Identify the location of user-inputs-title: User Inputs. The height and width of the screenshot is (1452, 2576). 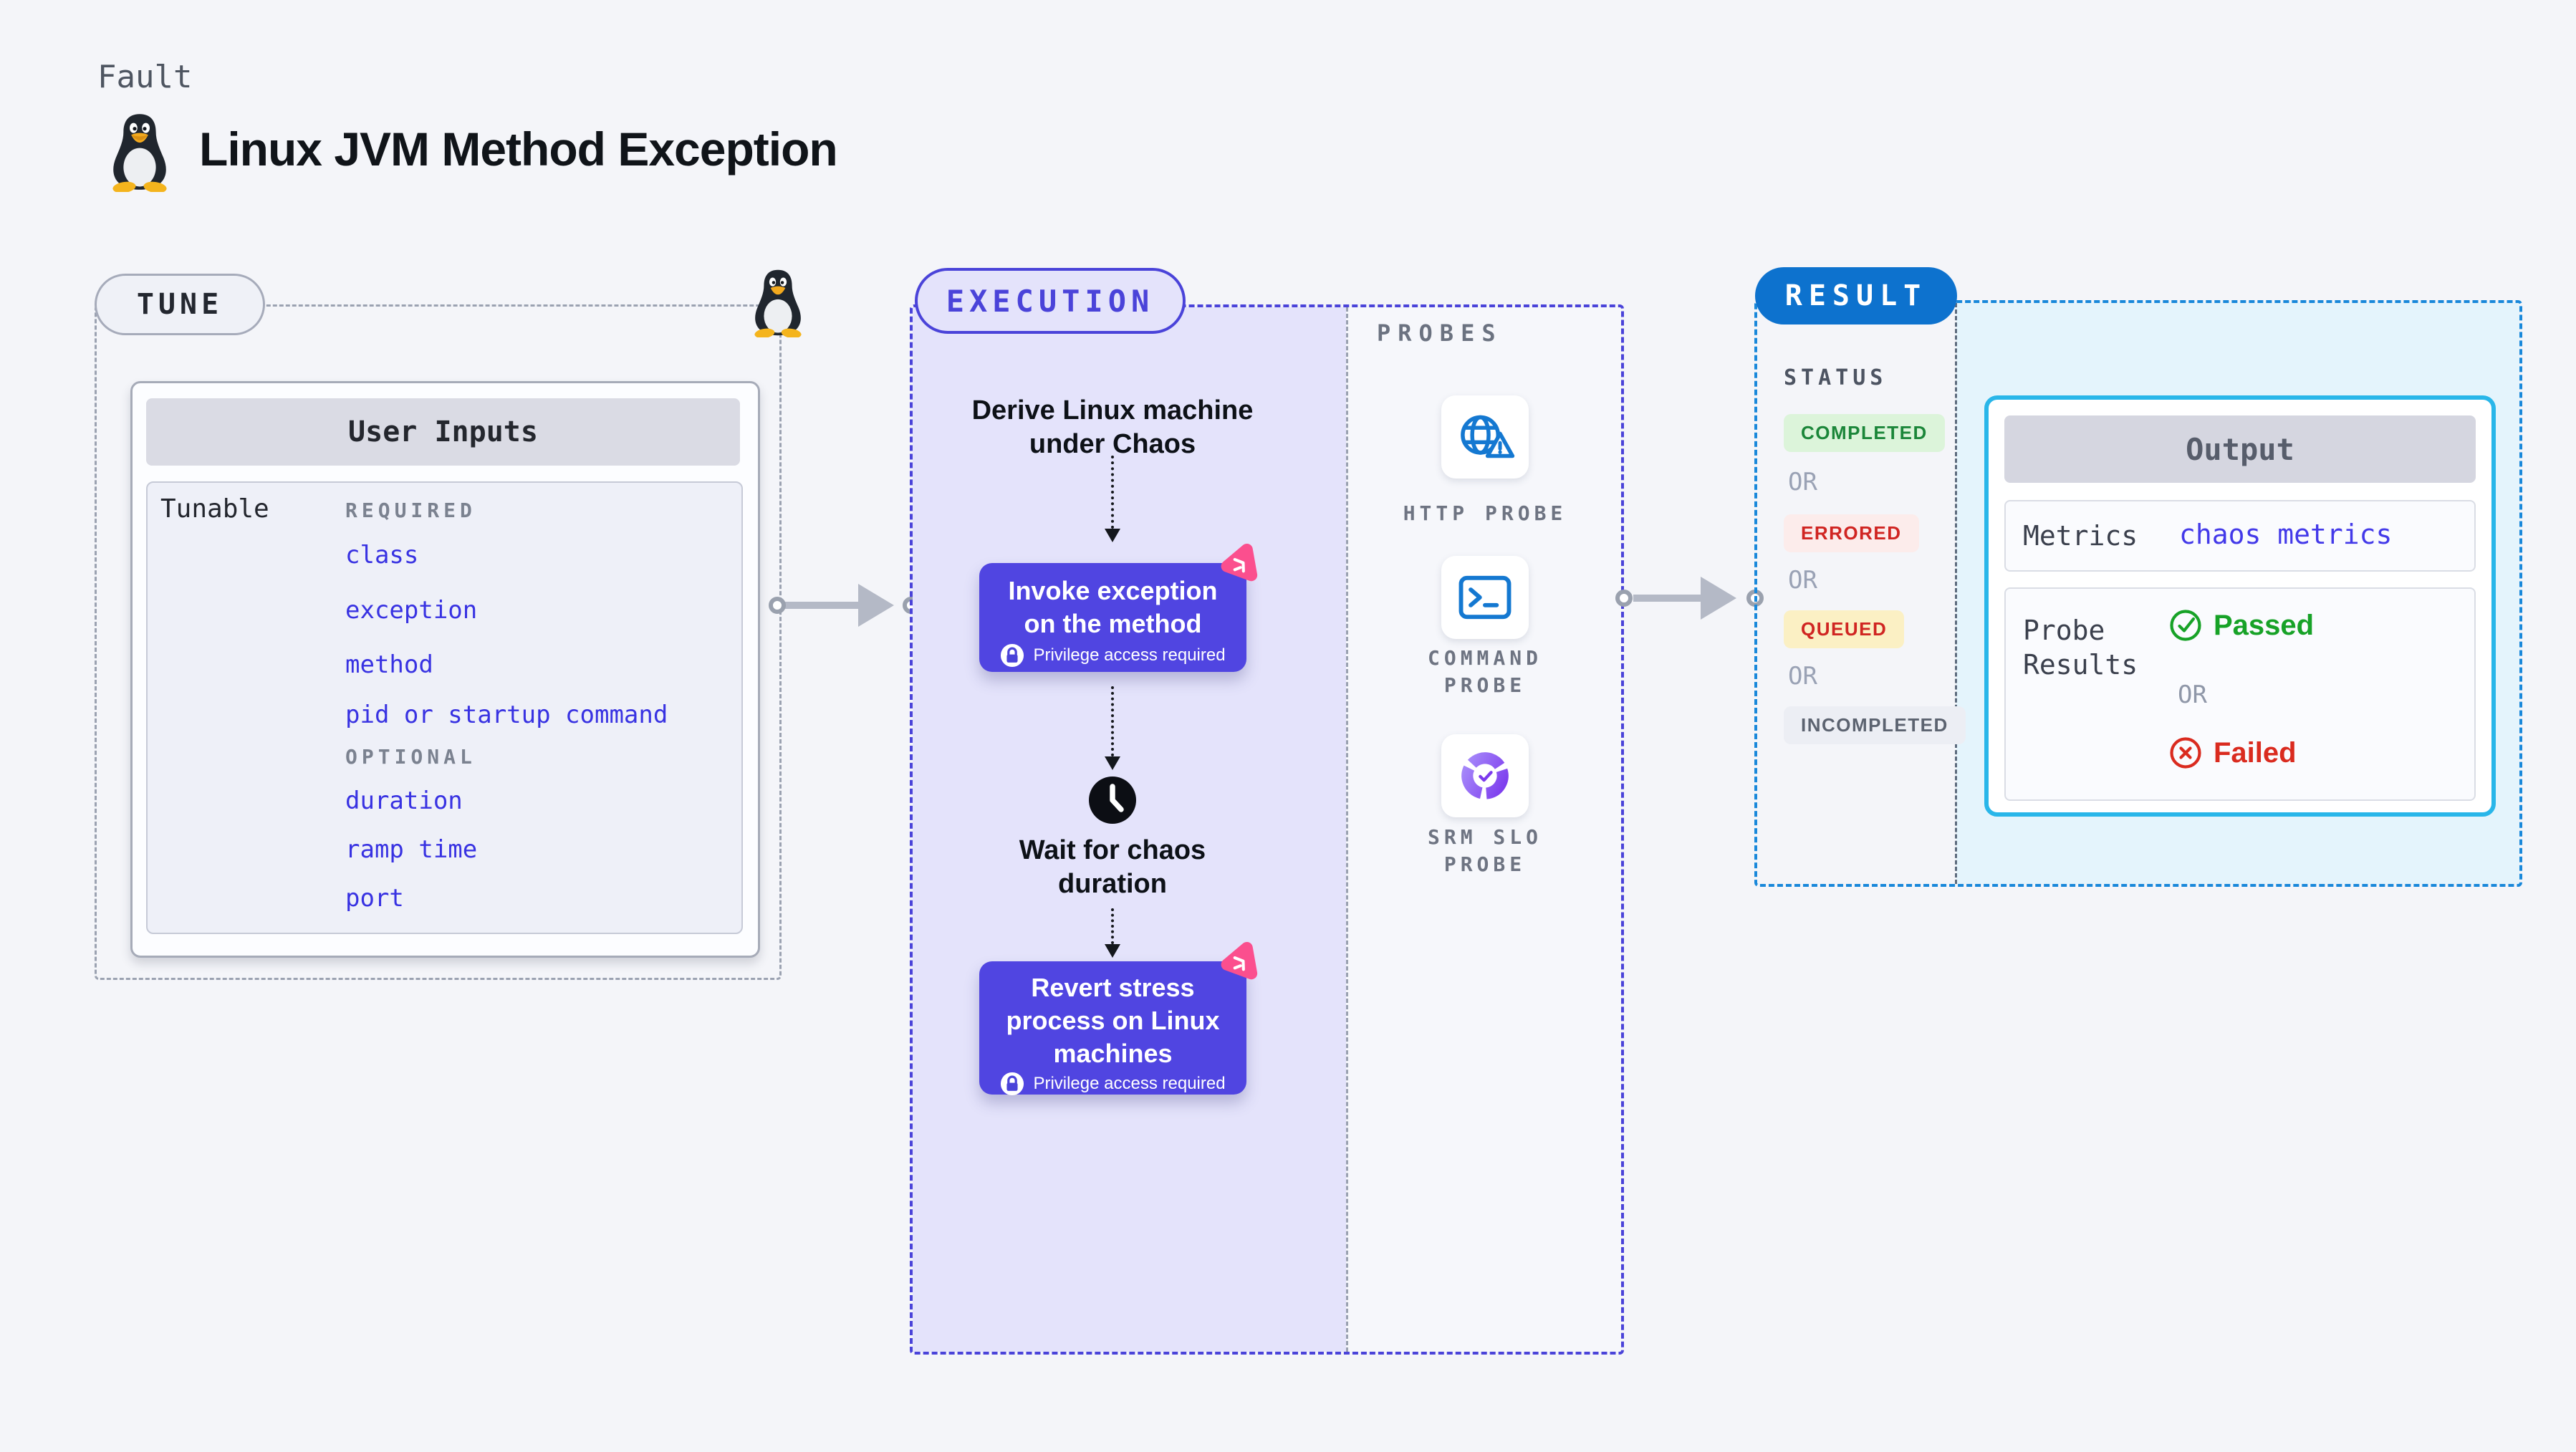
(443, 432).